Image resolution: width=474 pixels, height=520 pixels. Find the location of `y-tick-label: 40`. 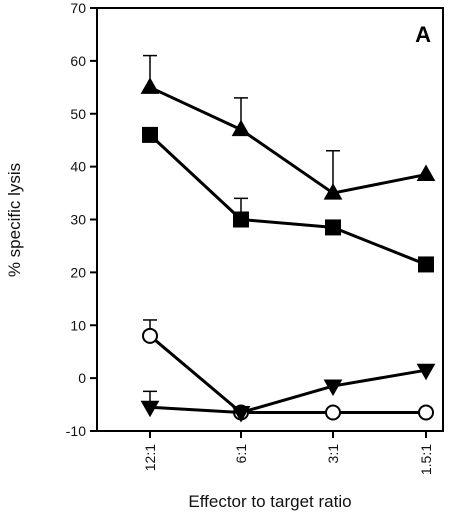

y-tick-label: 40 is located at coordinates (78, 167).